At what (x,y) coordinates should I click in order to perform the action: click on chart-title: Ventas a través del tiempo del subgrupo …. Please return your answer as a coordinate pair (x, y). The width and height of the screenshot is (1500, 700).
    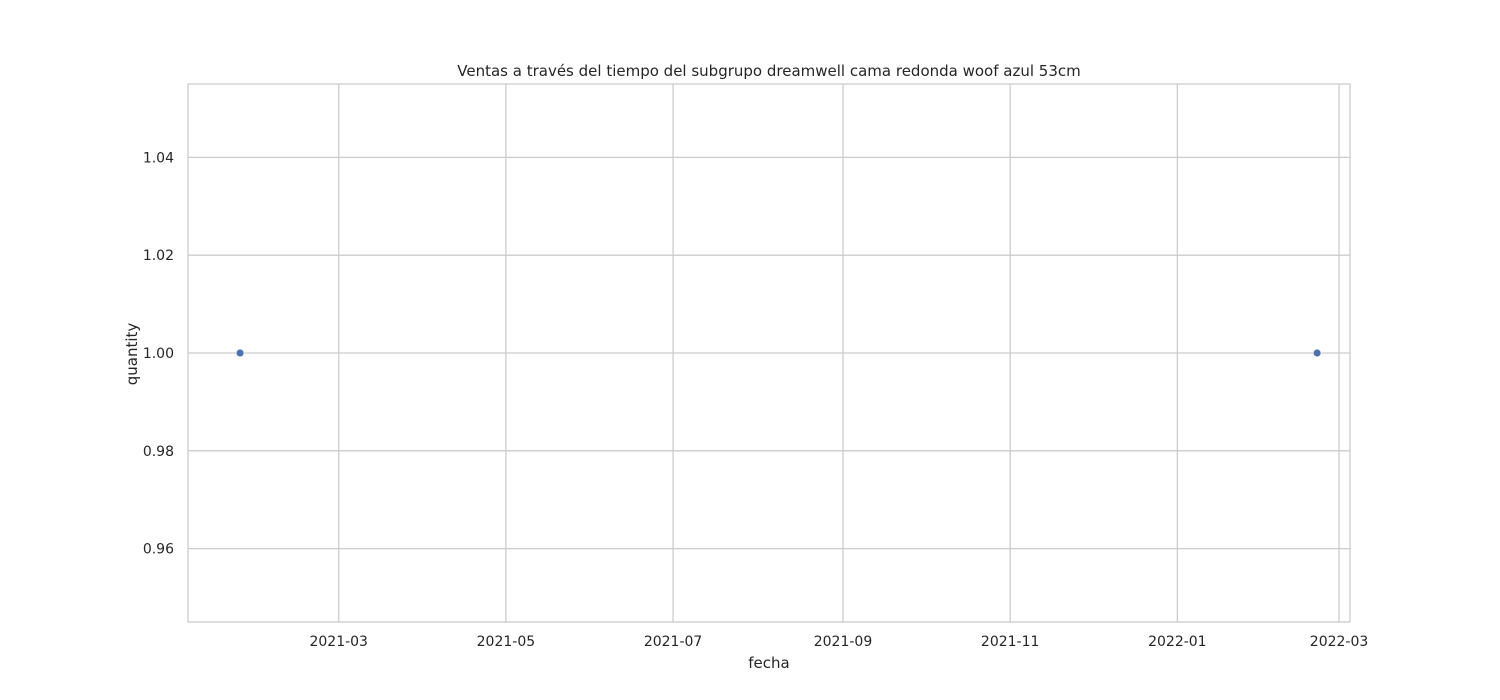
    Looking at the image, I should click on (769, 71).